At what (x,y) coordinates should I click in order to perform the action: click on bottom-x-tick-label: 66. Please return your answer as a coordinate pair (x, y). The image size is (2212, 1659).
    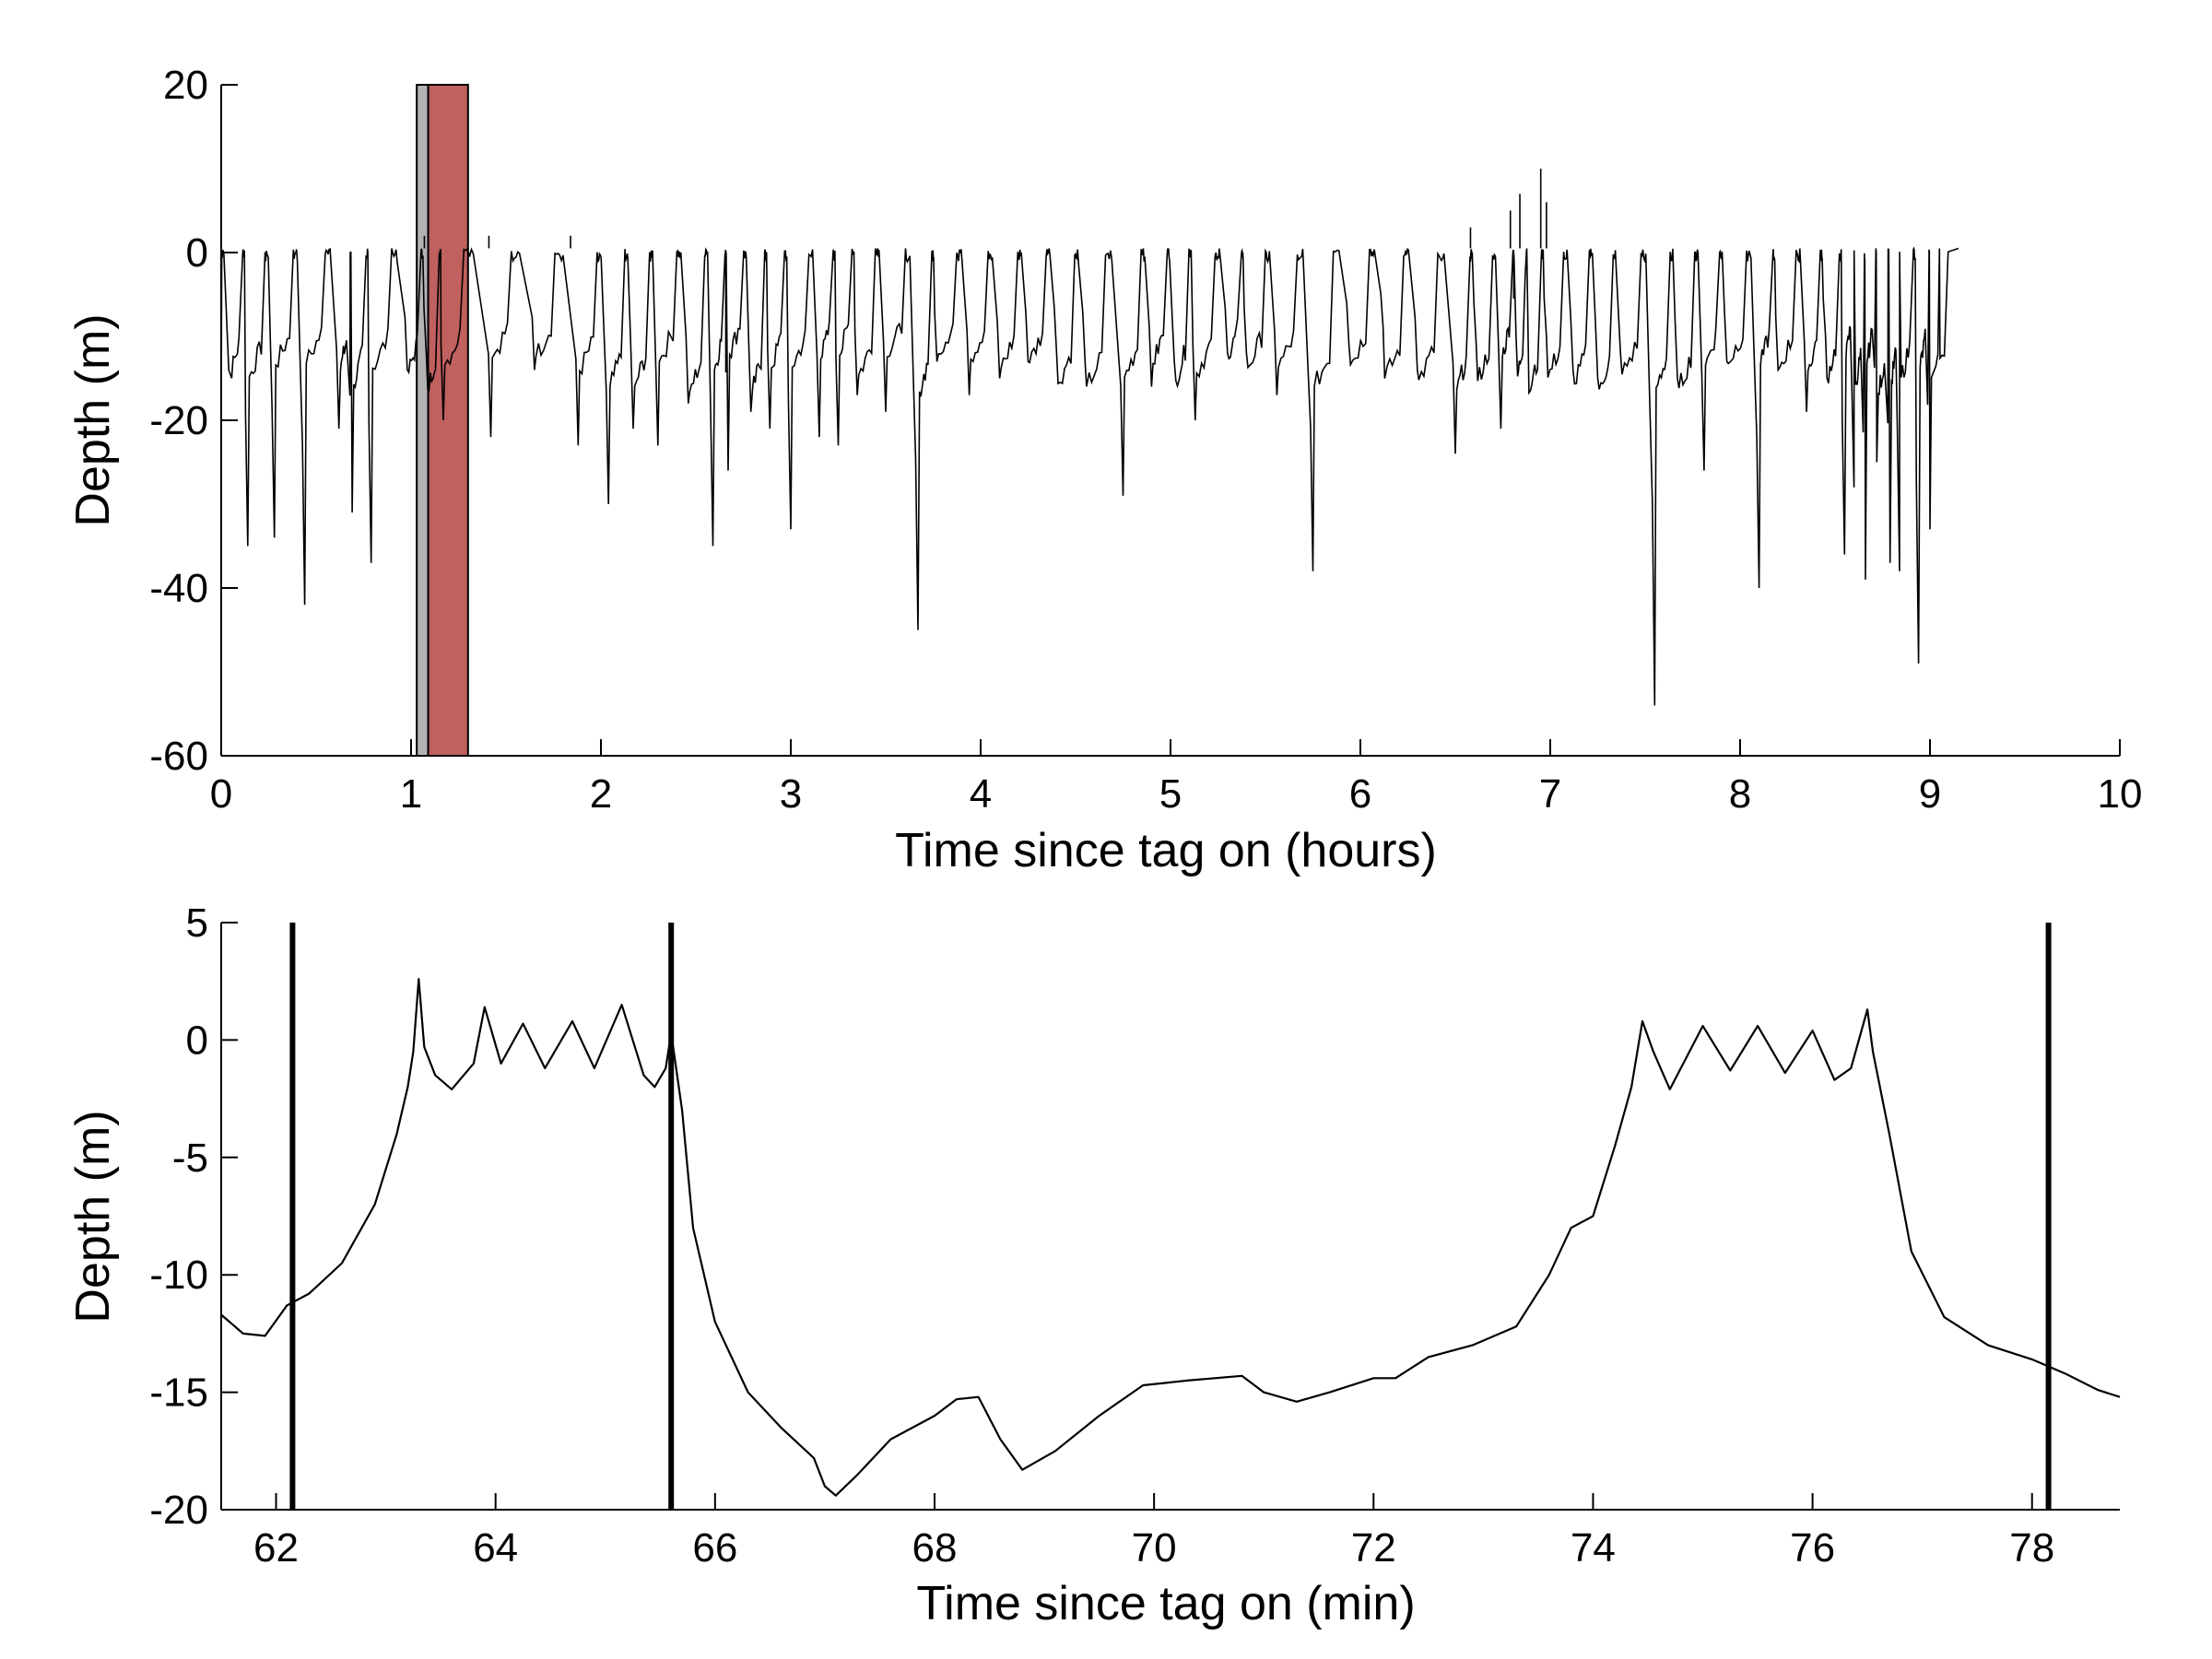
    Looking at the image, I should click on (714, 1548).